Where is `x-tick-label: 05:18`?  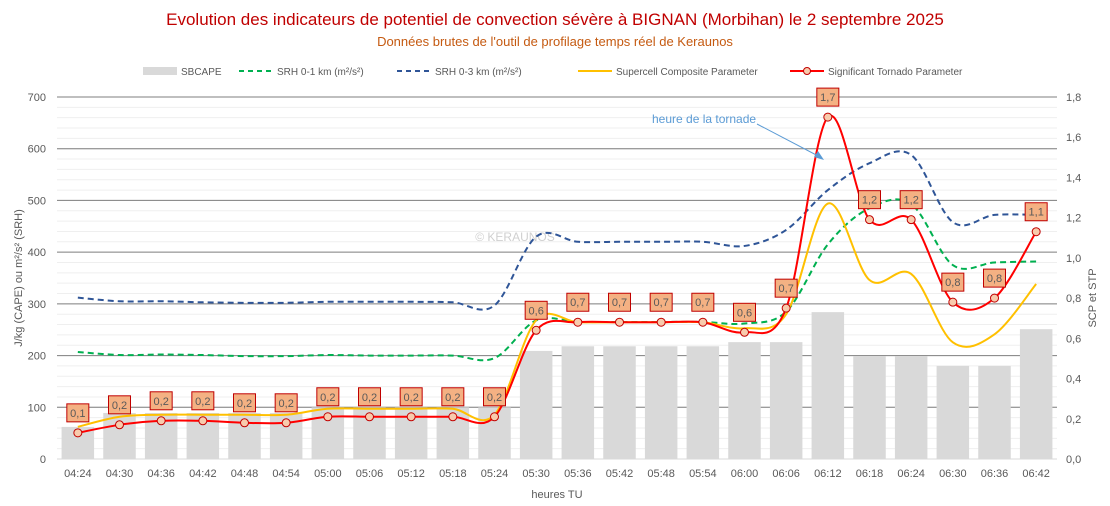
x-tick-label: 05:18 is located at coordinates (453, 474).